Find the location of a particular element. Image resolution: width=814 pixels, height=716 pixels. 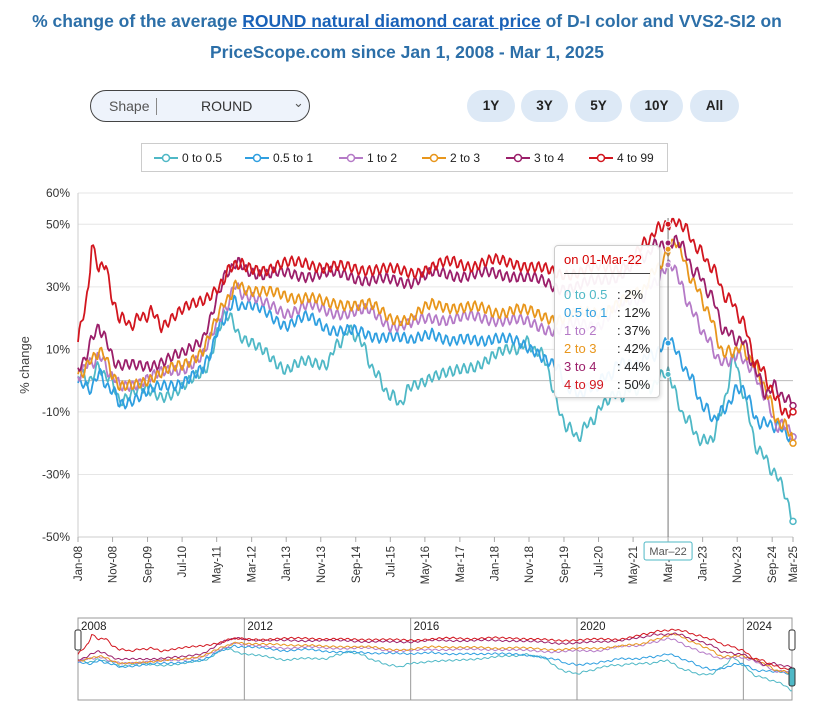

tooltip-row: 1 to 2 : 37% is located at coordinates (607, 330).